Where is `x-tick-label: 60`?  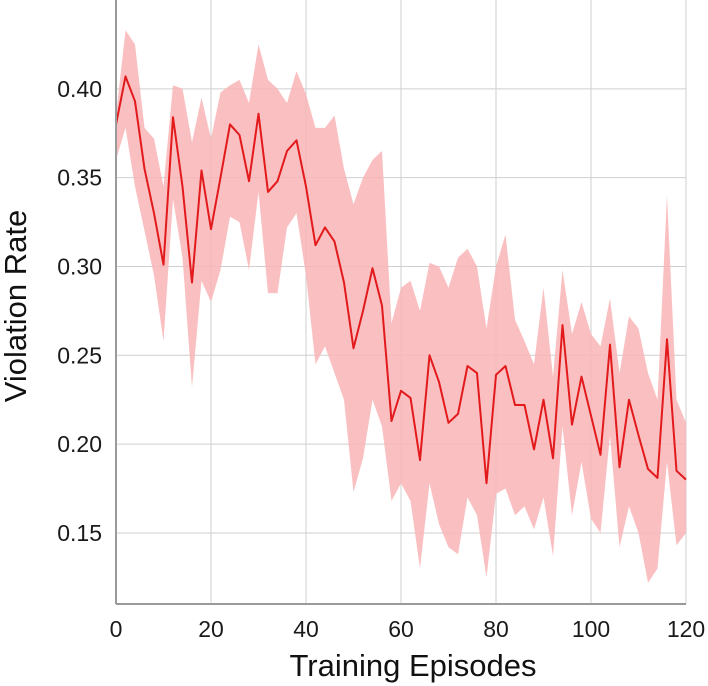 x-tick-label: 60 is located at coordinates (401, 629).